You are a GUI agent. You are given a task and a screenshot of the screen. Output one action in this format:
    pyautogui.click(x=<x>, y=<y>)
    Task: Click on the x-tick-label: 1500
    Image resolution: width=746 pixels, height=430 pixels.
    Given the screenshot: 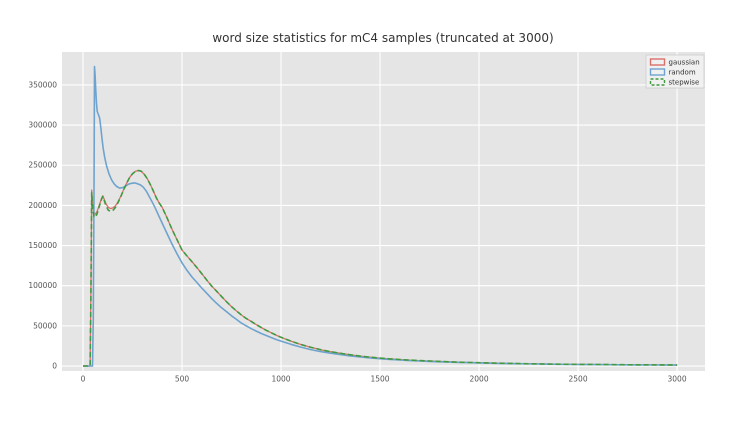 What is the action you would take?
    pyautogui.click(x=379, y=379)
    